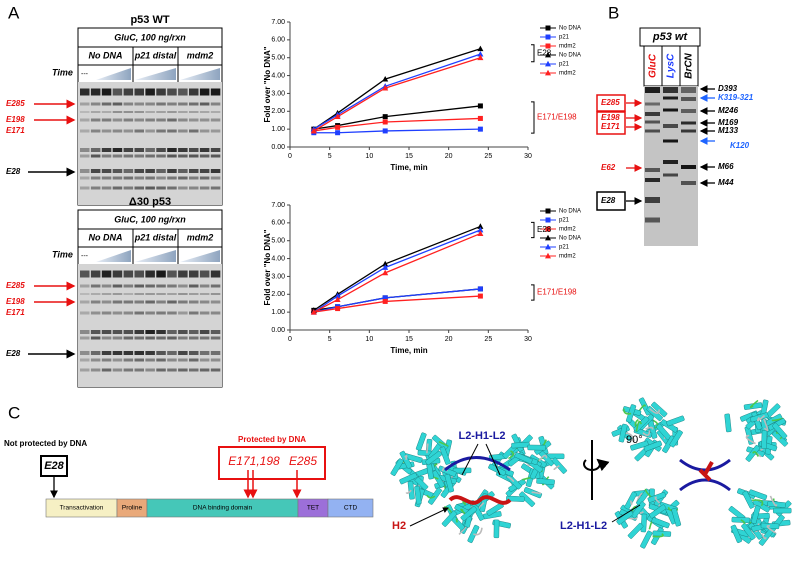  What do you see at coordinates (278, 276) in the screenshot?
I see `y-tick-label: 3.00` at bounding box center [278, 276].